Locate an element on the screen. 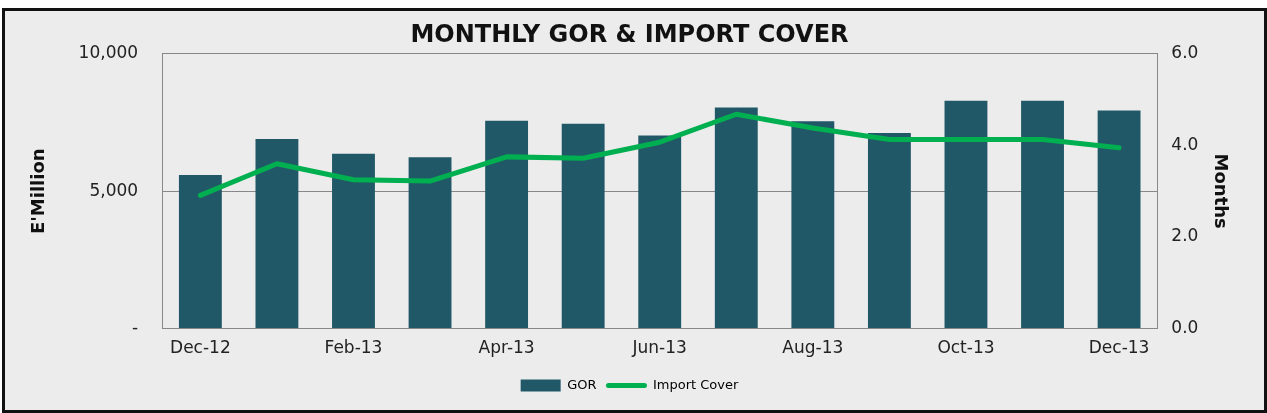 This screenshot has width=1267, height=413. y2-tick-label: 4.0 is located at coordinates (1185, 143).